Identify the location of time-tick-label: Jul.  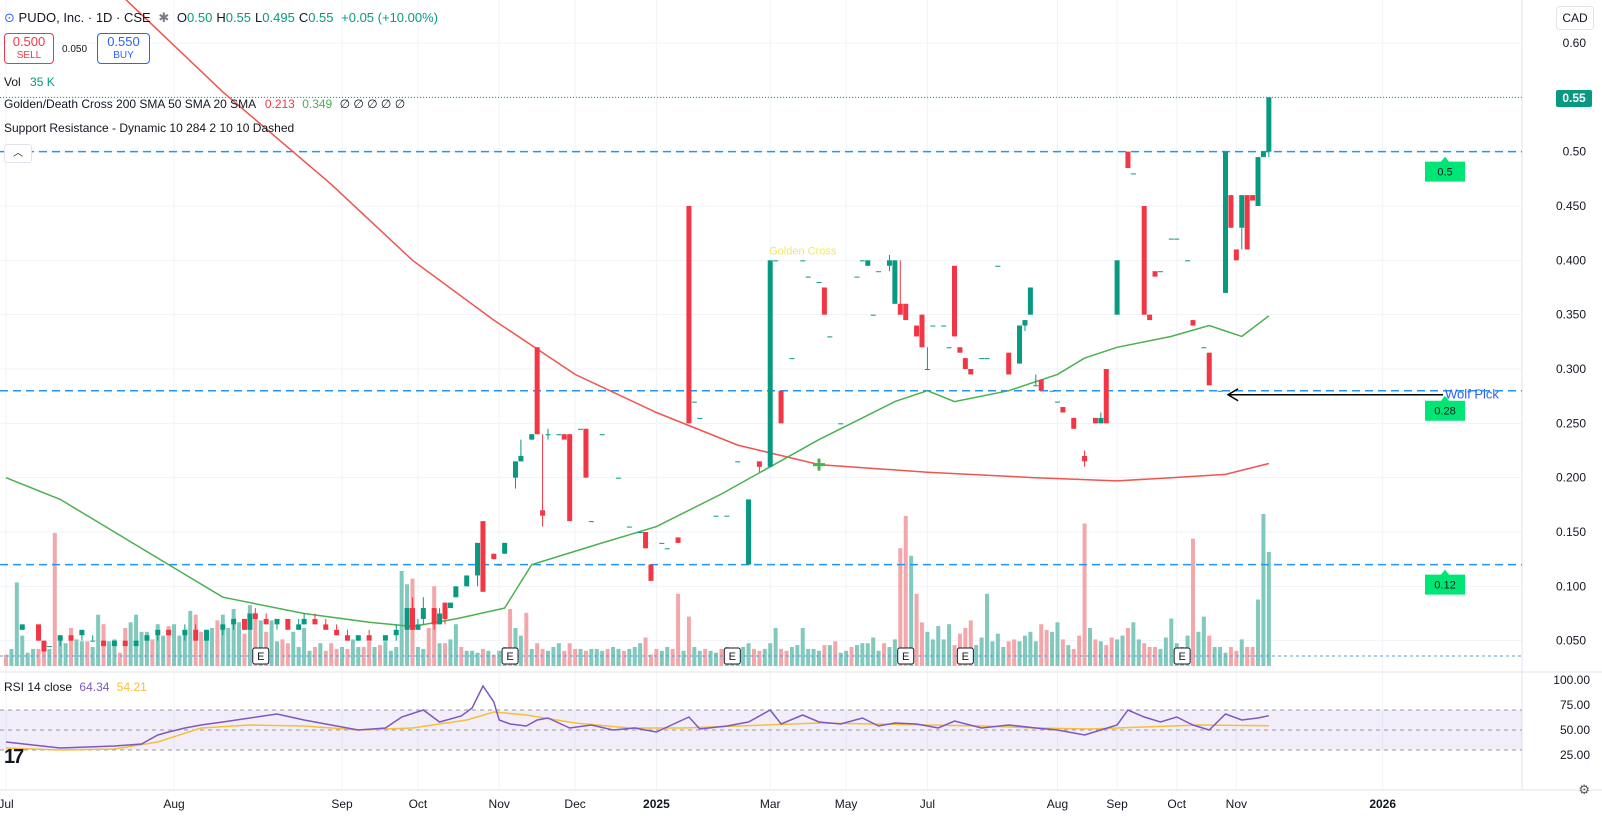
(7, 804).